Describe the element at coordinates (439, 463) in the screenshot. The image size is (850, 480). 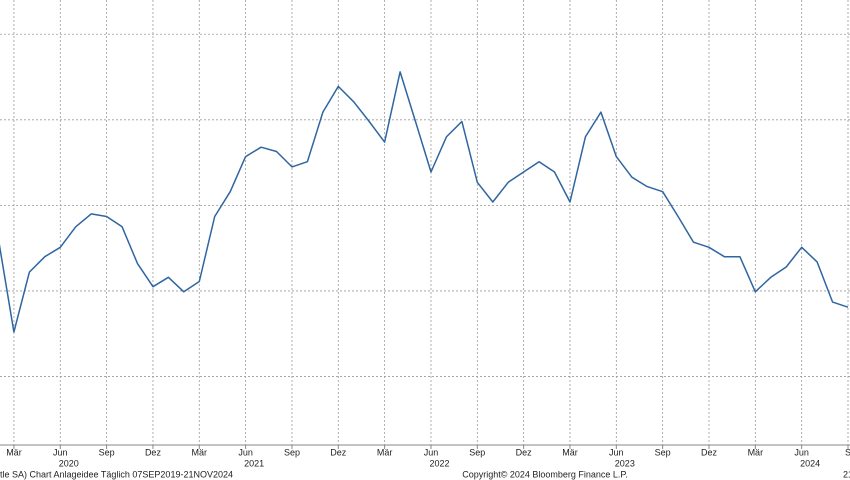
I see `year-label: 2022` at that location.